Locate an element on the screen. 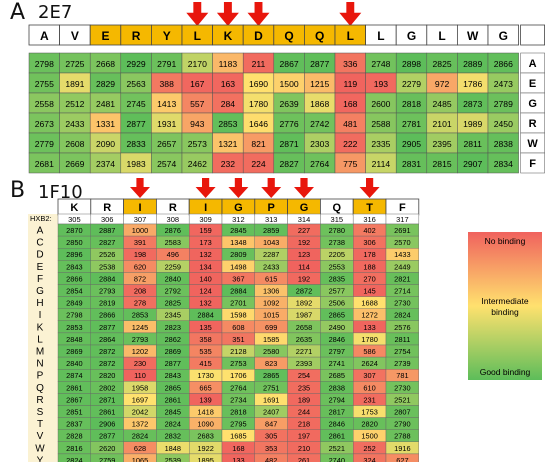 The height and width of the screenshot is (462, 550). panel-b-value: 2539 is located at coordinates (173, 459).